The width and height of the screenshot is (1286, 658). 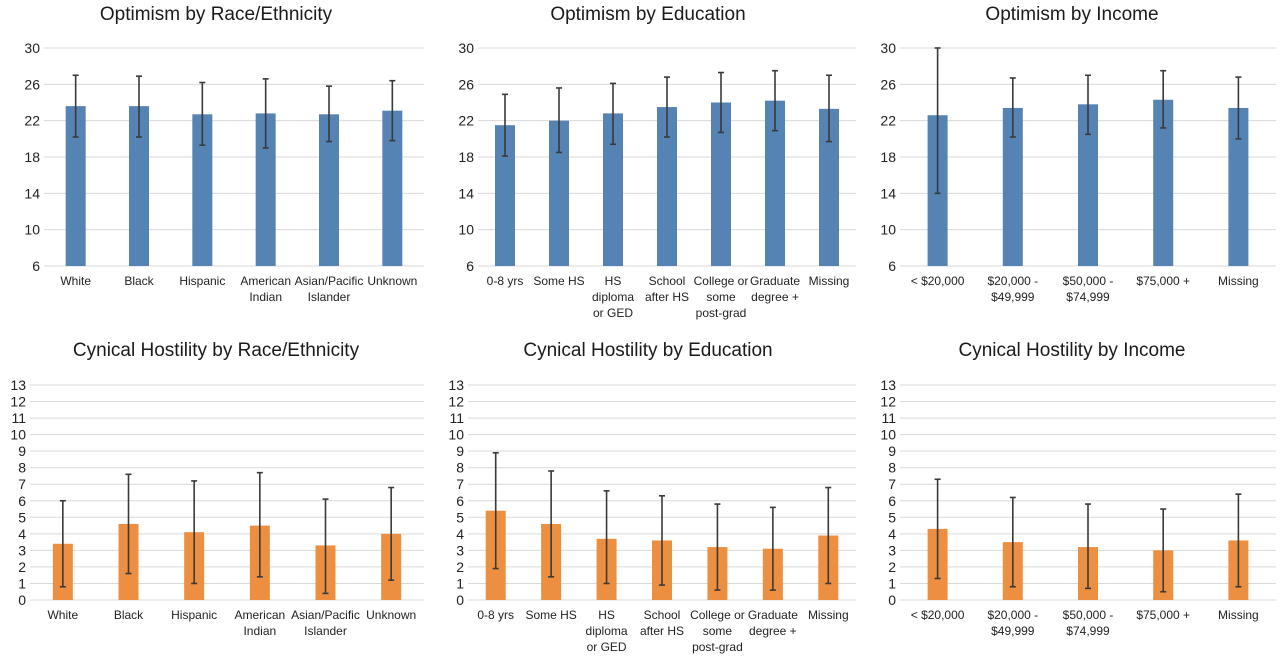 What do you see at coordinates (888, 84) in the screenshot?
I see `y-tick-label: 26` at bounding box center [888, 84].